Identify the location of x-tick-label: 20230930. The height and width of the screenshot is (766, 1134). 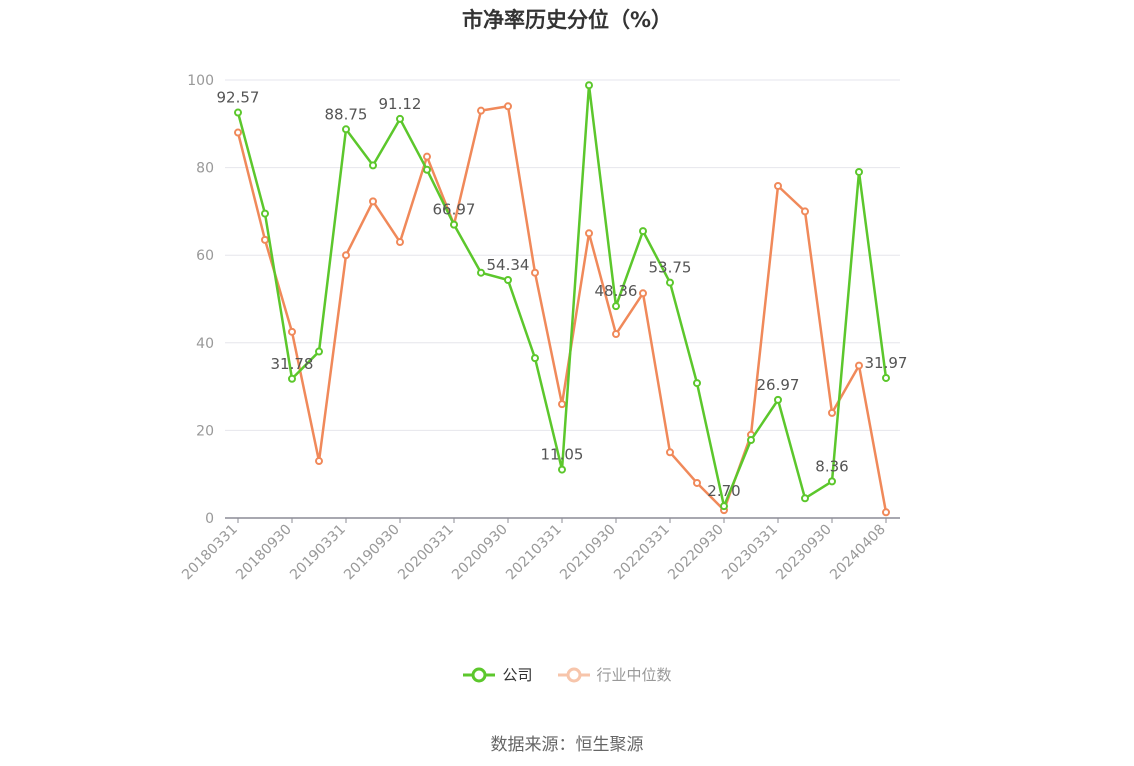
(804, 553).